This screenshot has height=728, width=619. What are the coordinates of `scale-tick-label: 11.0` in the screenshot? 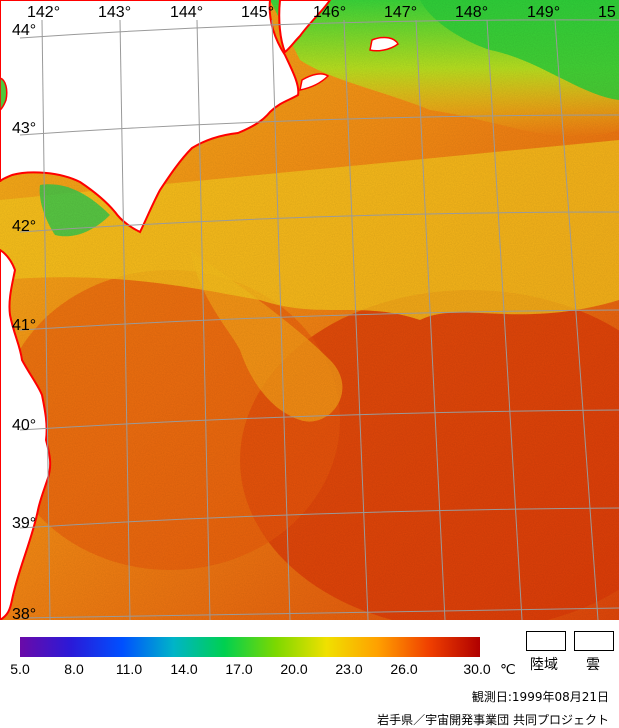 It's located at (129, 669).